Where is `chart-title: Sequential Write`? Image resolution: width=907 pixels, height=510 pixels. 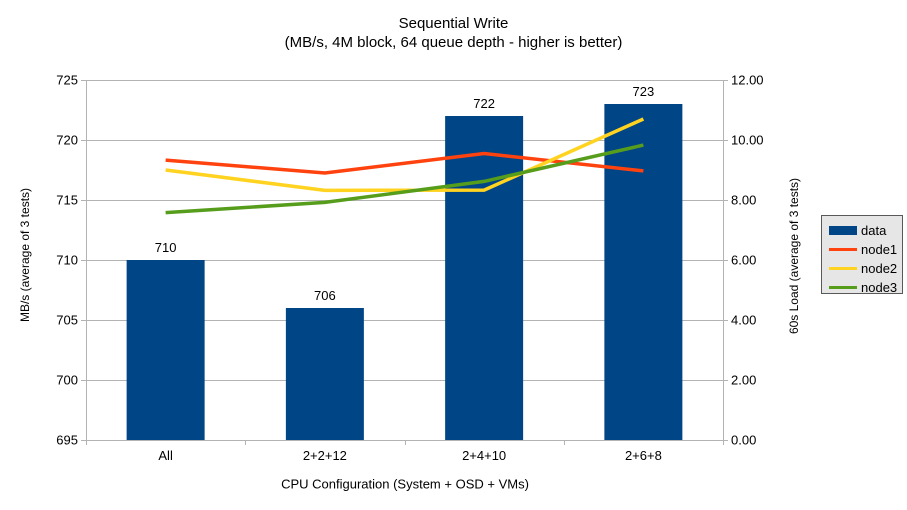 chart-title: Sequential Write is located at coordinates (453, 23).